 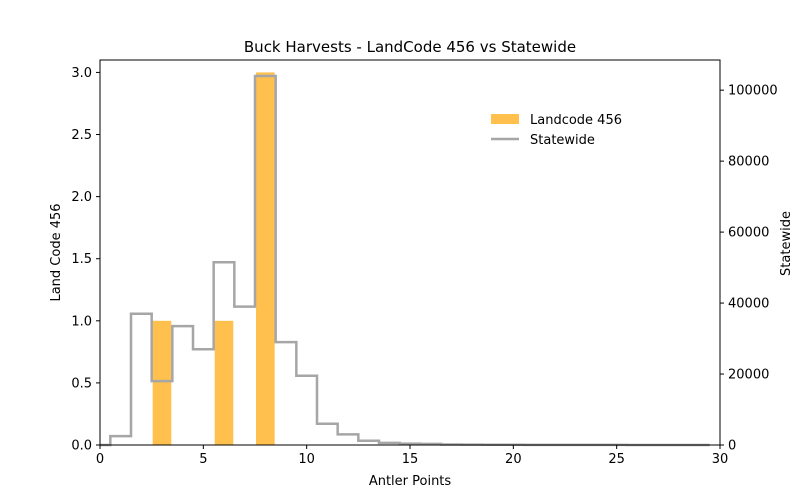 I want to click on y-left-tick-label: 3.0, so click(x=81, y=73).